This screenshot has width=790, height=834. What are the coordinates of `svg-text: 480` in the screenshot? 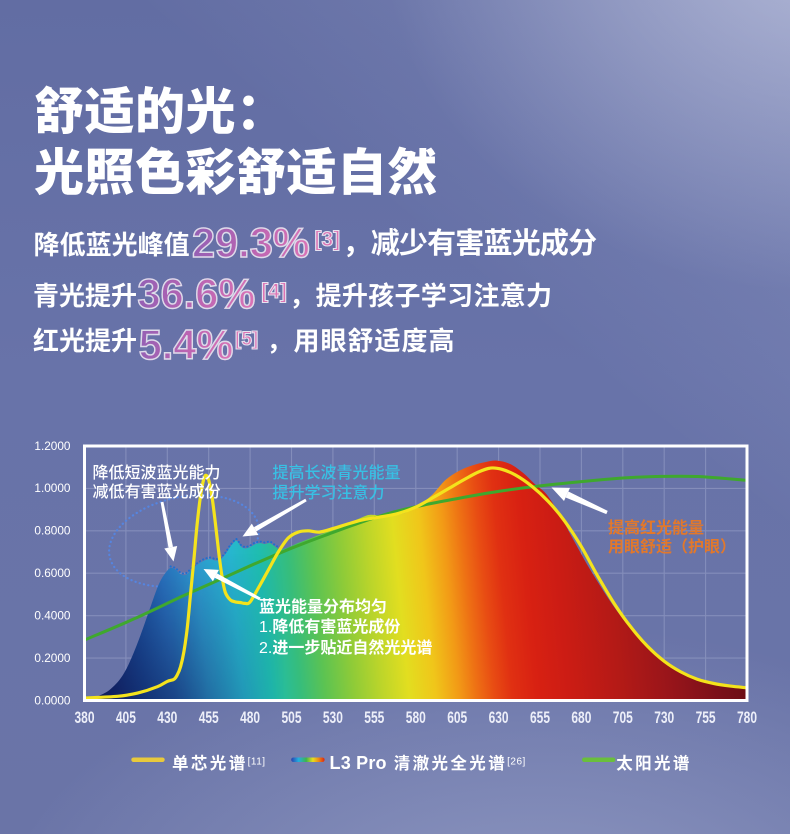 It's located at (250, 717).